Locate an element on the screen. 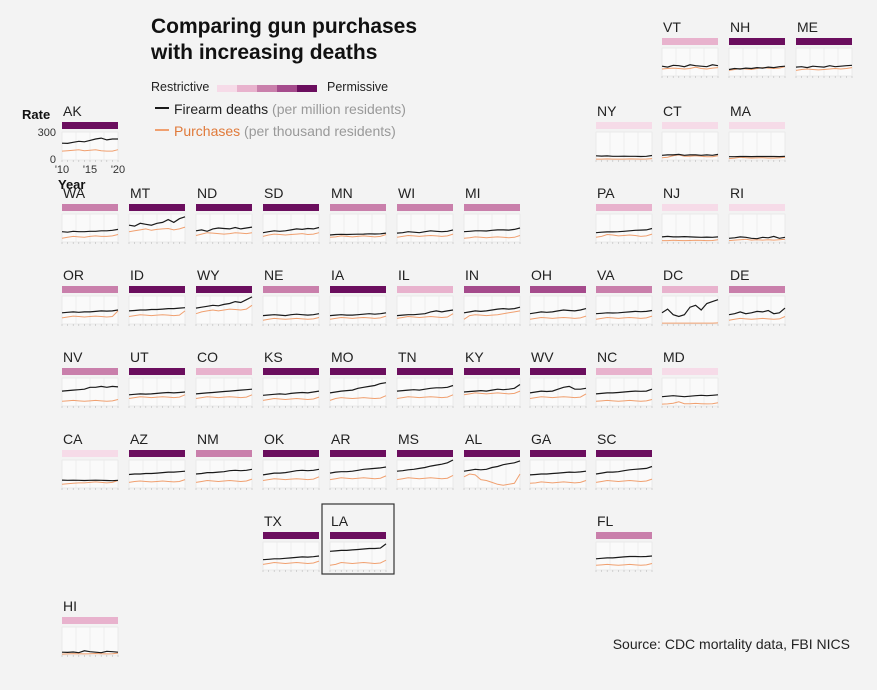 This screenshot has width=877, height=690. state-tile-nc: NC is located at coordinates (624, 378).